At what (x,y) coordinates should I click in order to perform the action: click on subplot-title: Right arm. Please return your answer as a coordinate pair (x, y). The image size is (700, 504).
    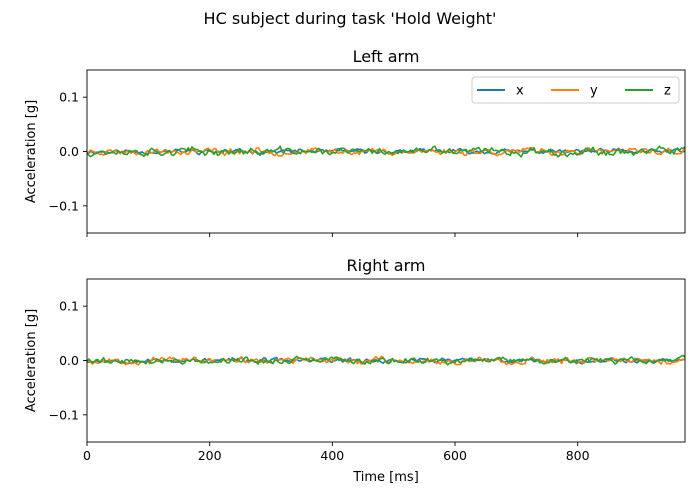
    Looking at the image, I should click on (386, 265).